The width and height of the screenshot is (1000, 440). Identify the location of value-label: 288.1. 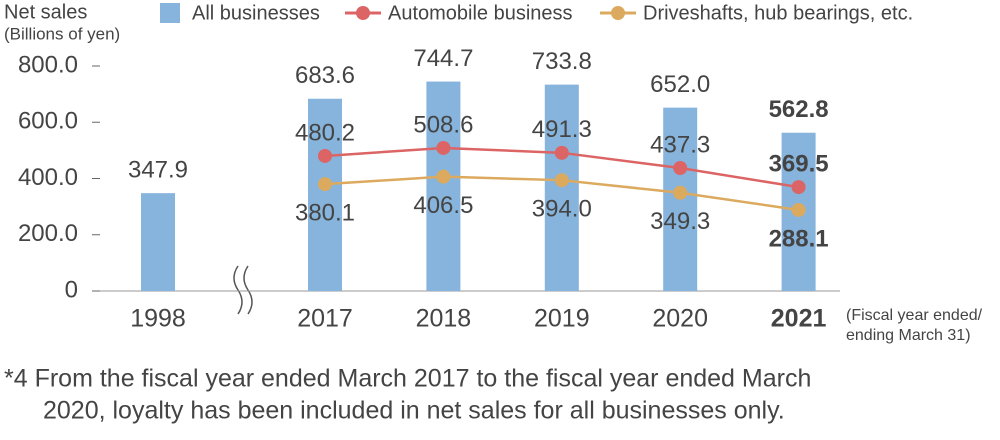
(799, 238).